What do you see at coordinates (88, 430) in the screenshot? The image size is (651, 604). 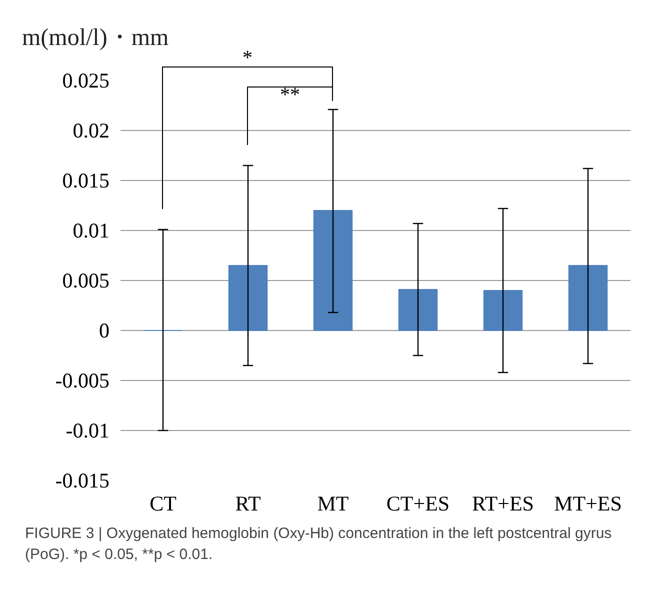 I see `y-tick-label: -0.01` at bounding box center [88, 430].